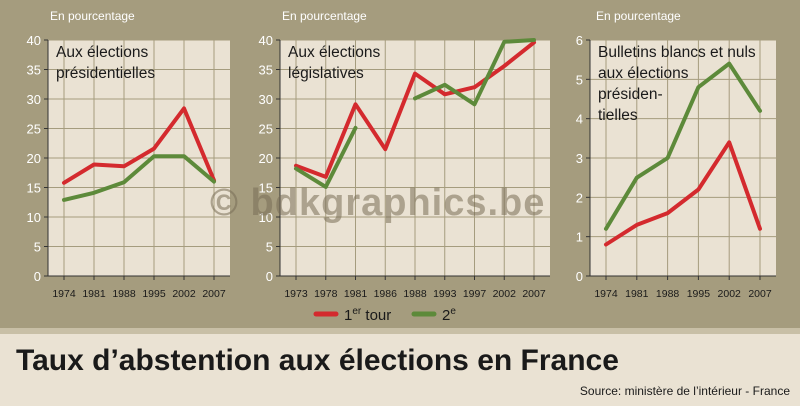 Image resolution: width=800 pixels, height=406 pixels. What do you see at coordinates (618, 115) in the screenshot?
I see `panel-title-line: tielles` at bounding box center [618, 115].